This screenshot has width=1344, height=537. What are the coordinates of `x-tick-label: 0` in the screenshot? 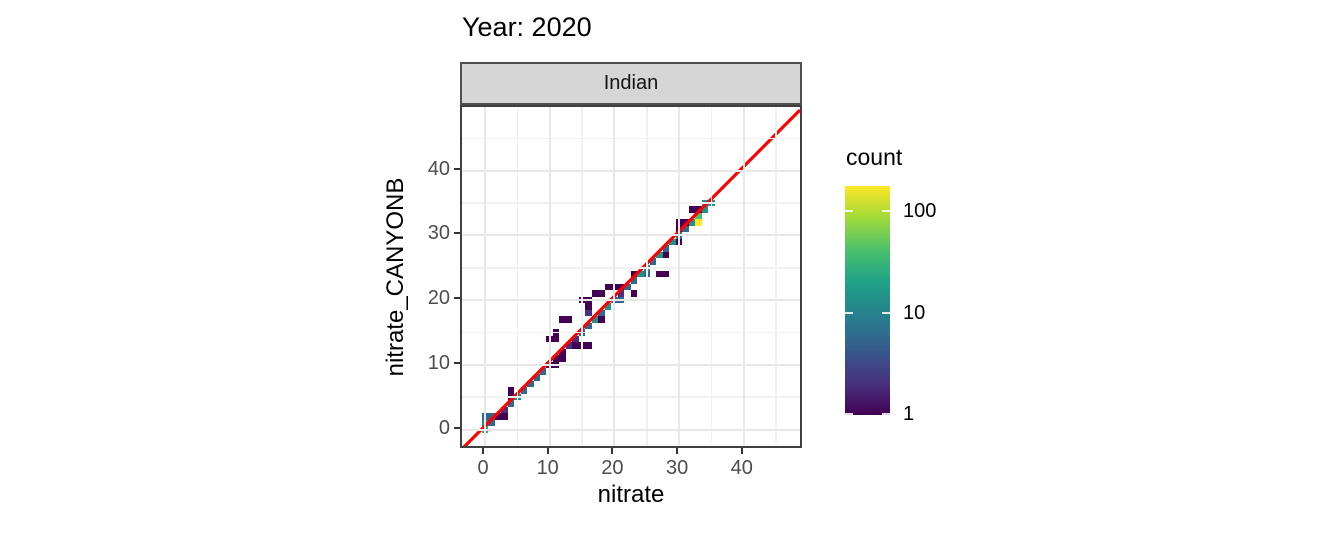 It's located at (483, 468).